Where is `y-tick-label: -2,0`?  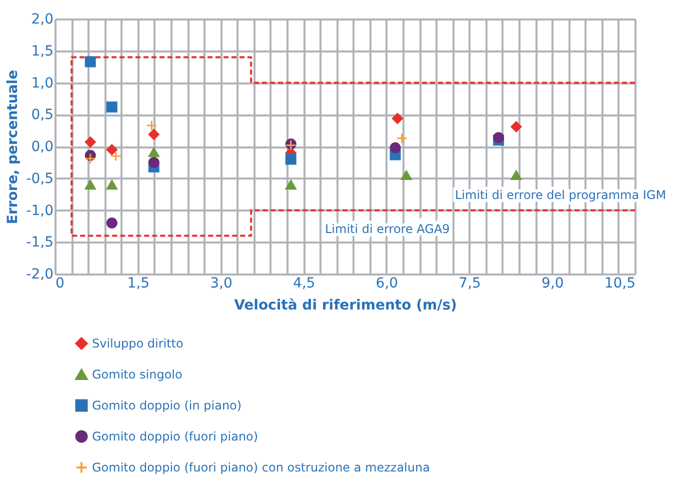 y-tick-label: -2,0 is located at coordinates (40, 274).